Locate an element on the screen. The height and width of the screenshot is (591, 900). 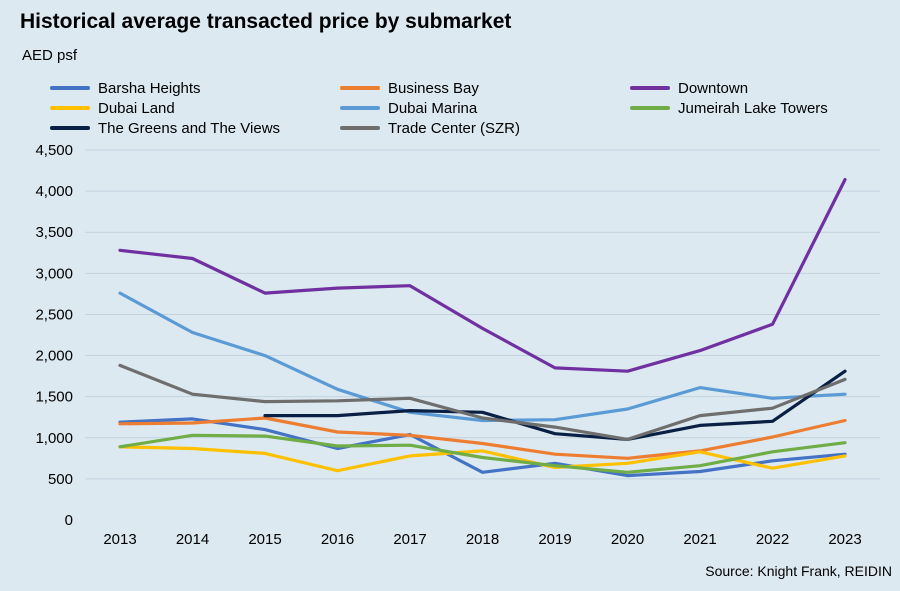
x-tick-label: 2013 is located at coordinates (119, 539).